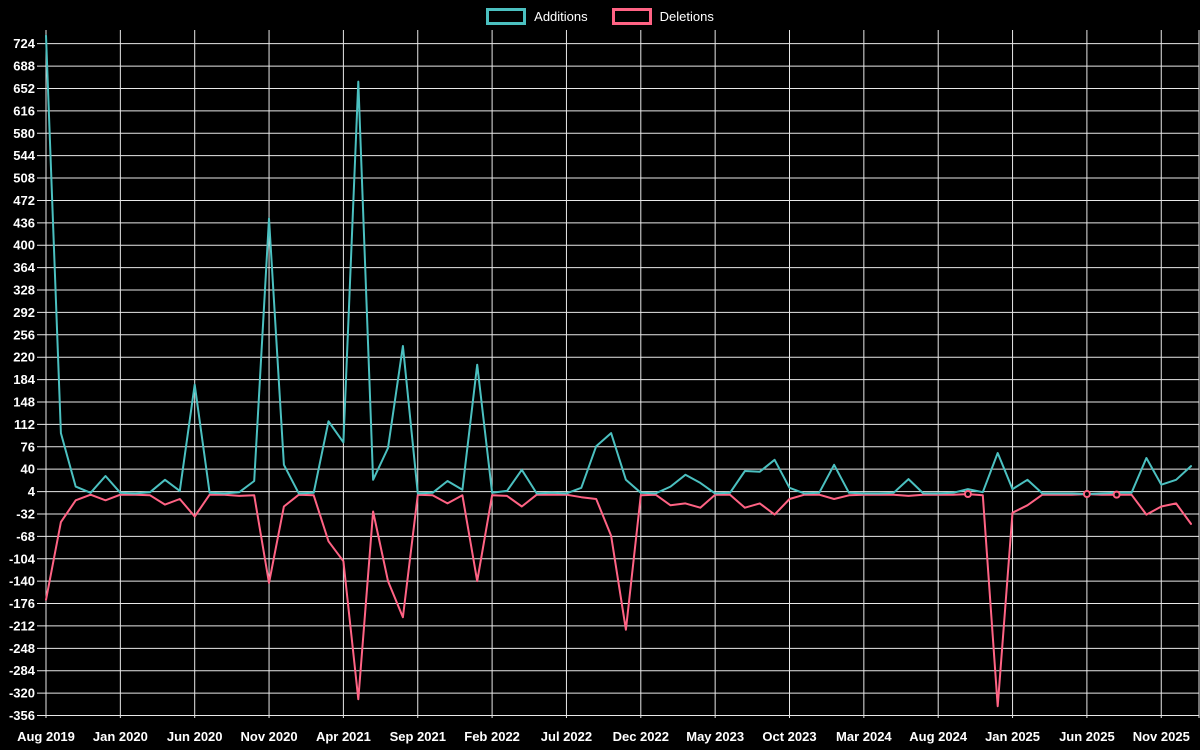 This screenshot has height=750, width=1200. Describe the element at coordinates (1087, 736) in the screenshot. I see `svg-text: Jun 2025` at that location.